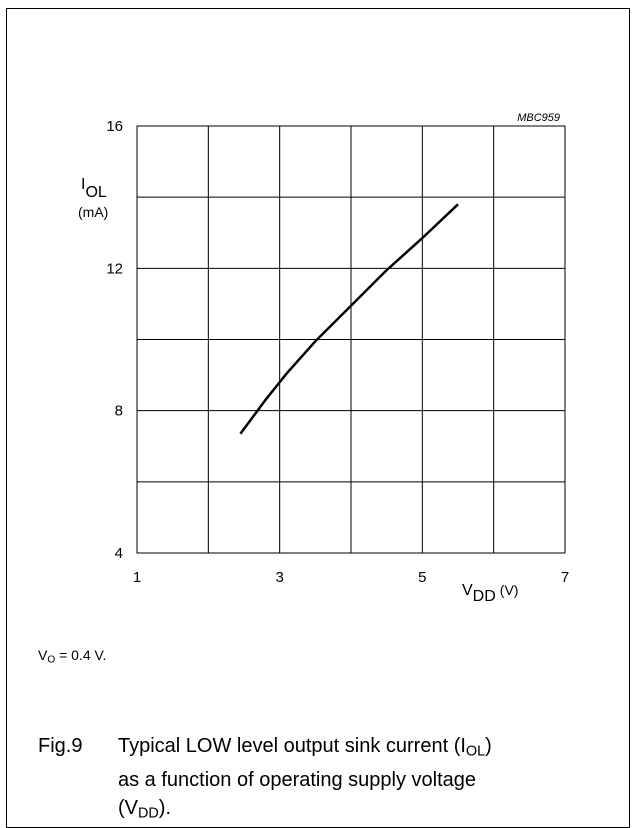 Image resolution: width=638 pixels, height=828 pixels. I want to click on y-axis-label: IOL, so click(94, 188).